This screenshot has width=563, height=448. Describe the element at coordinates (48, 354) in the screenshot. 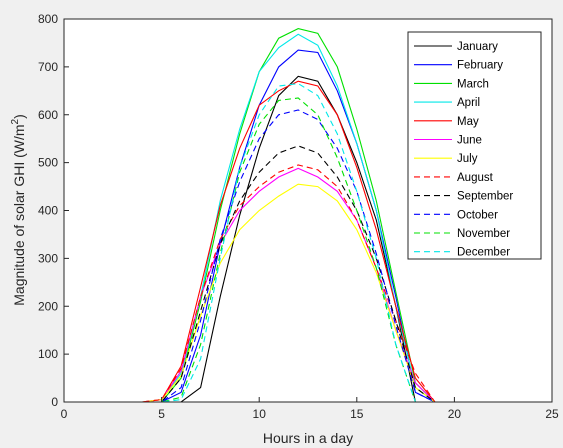

I see `y-tick-label: 100` at that location.